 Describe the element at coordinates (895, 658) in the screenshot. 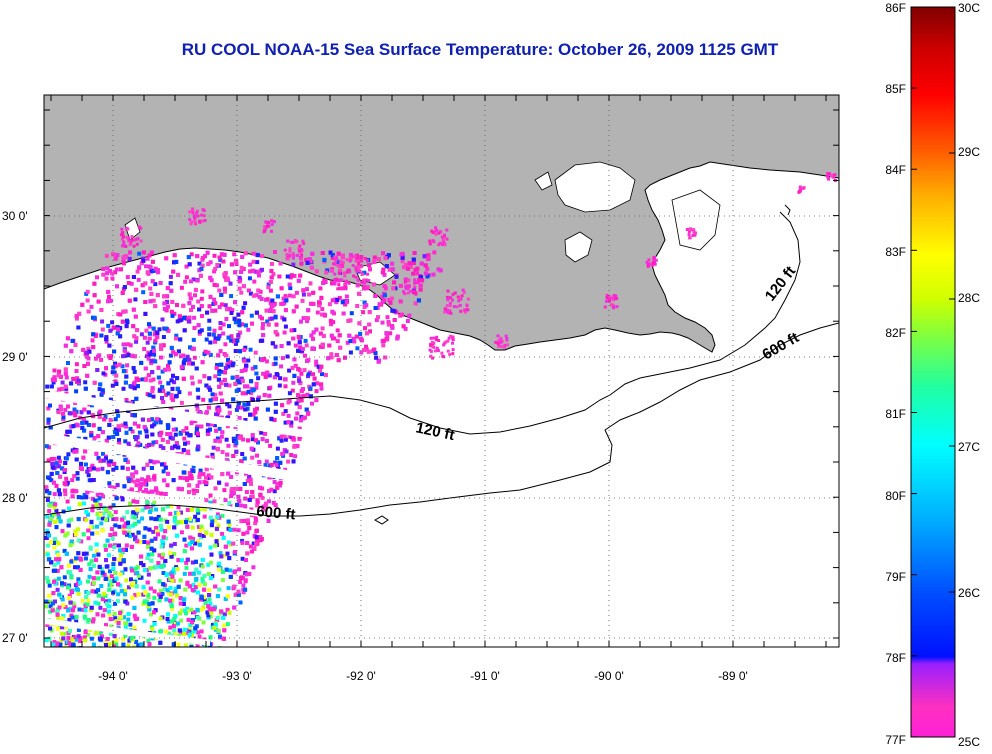

I see `colorbar-f-label: 78F` at that location.